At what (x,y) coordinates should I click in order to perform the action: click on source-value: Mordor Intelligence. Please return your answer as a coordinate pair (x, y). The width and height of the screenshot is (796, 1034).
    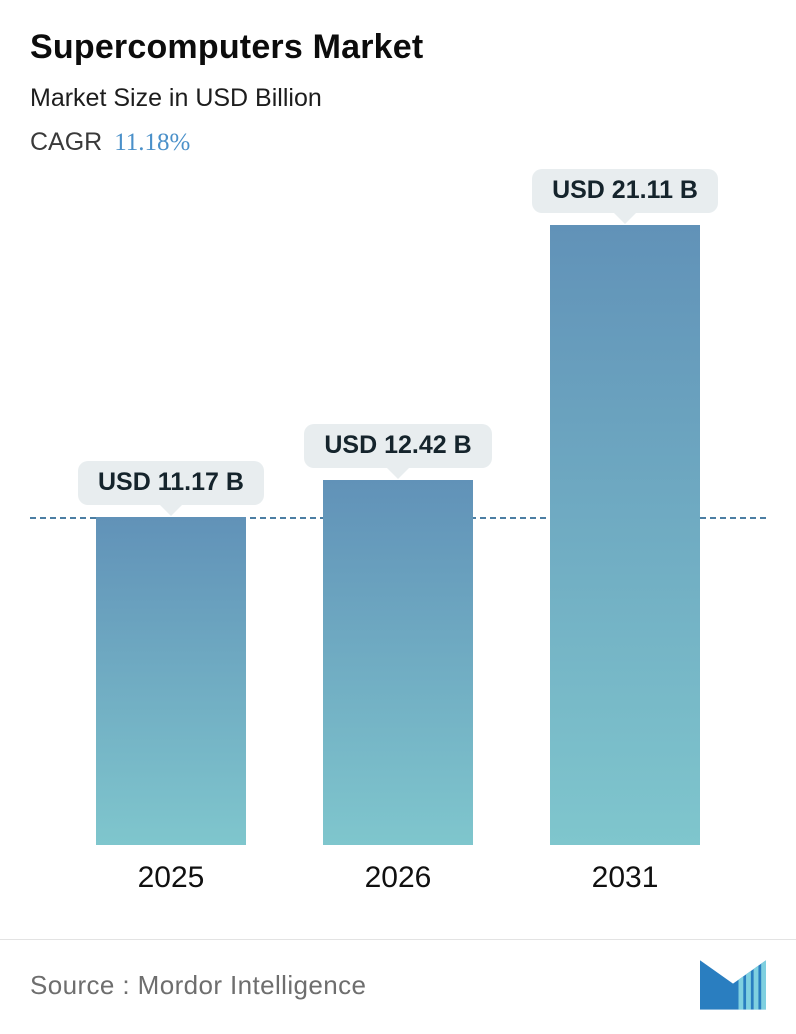
    Looking at the image, I should click on (252, 984).